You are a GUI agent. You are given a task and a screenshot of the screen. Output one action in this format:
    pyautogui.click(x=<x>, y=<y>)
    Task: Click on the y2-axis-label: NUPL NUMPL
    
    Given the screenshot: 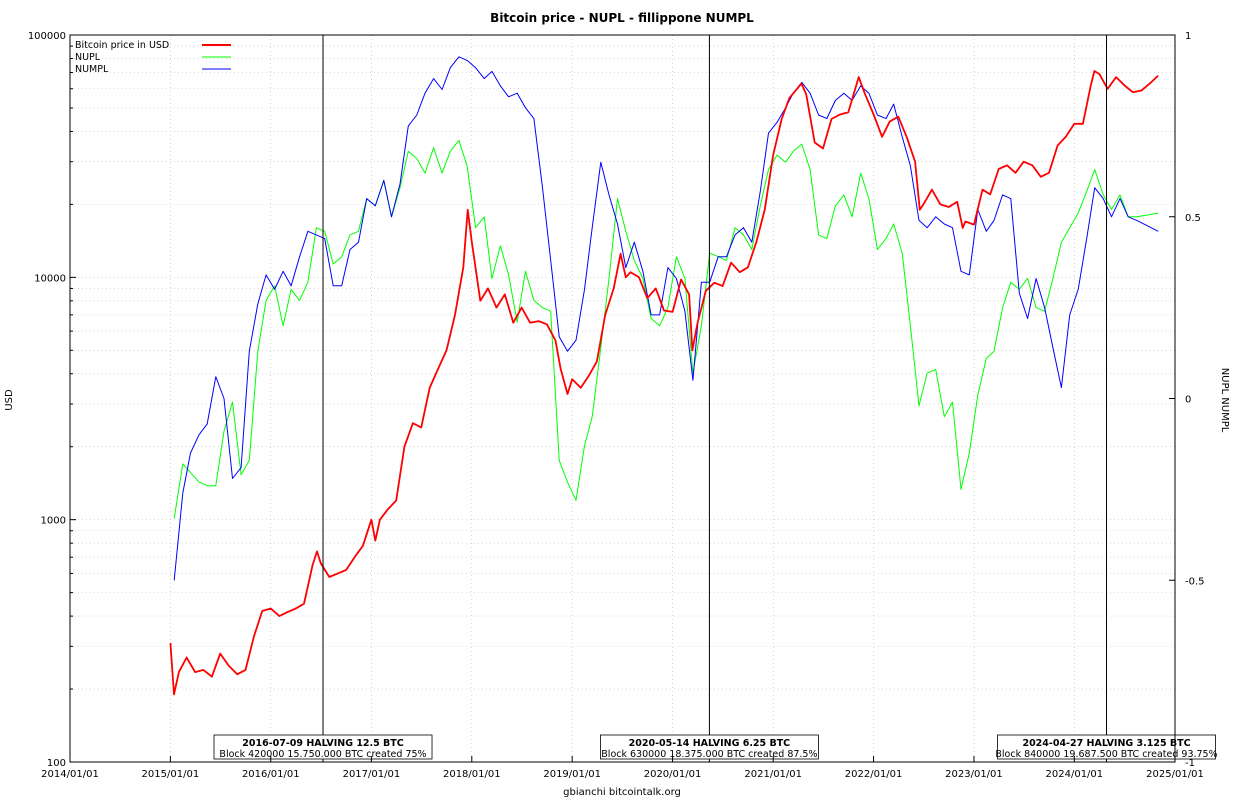 What is the action you would take?
    pyautogui.click(x=1224, y=400)
    